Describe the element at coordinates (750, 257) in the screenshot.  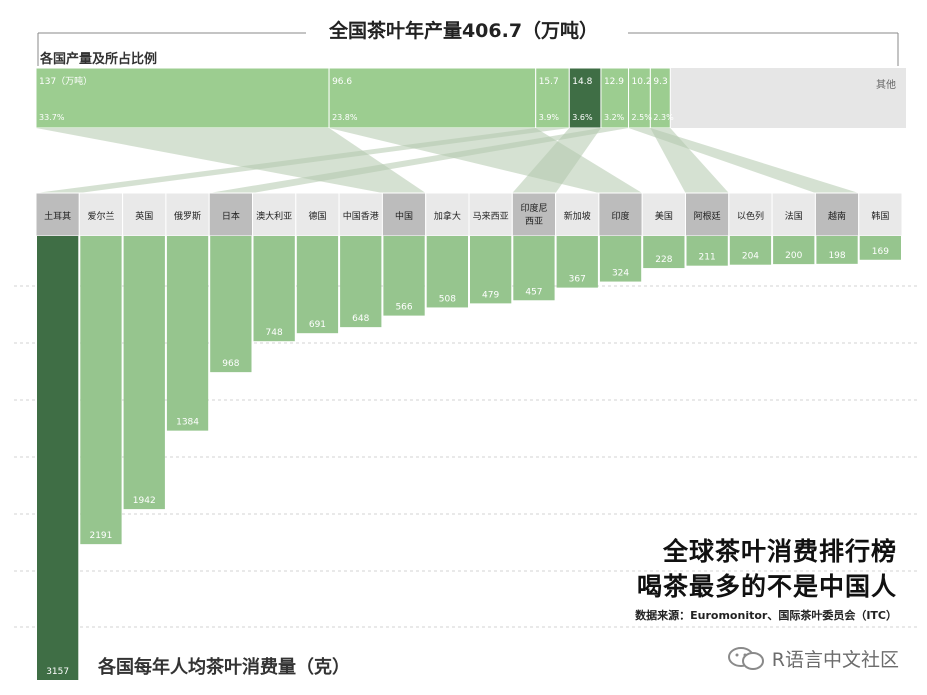
I see `bar-value-label: 204` at that location.